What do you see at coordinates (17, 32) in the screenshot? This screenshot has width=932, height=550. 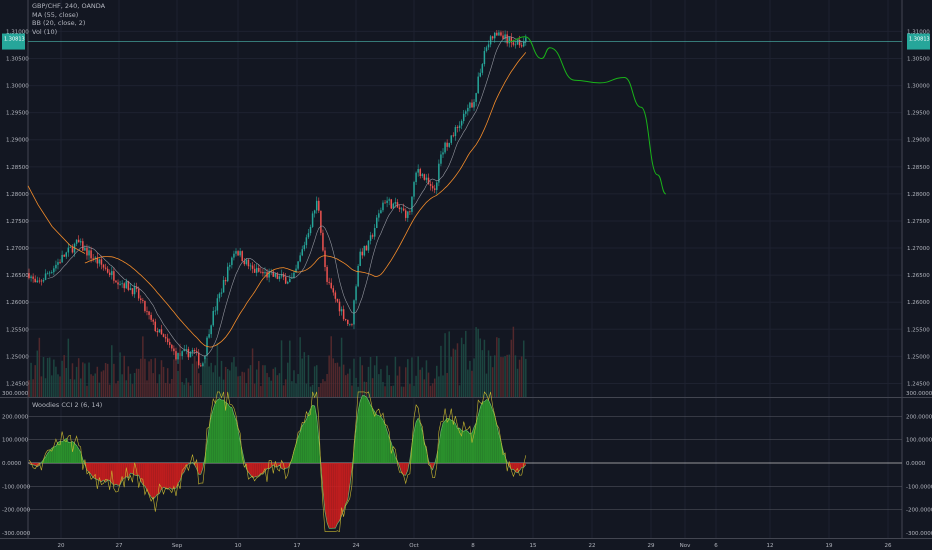 I see `price-tick-left-0: 1.31000` at bounding box center [17, 32].